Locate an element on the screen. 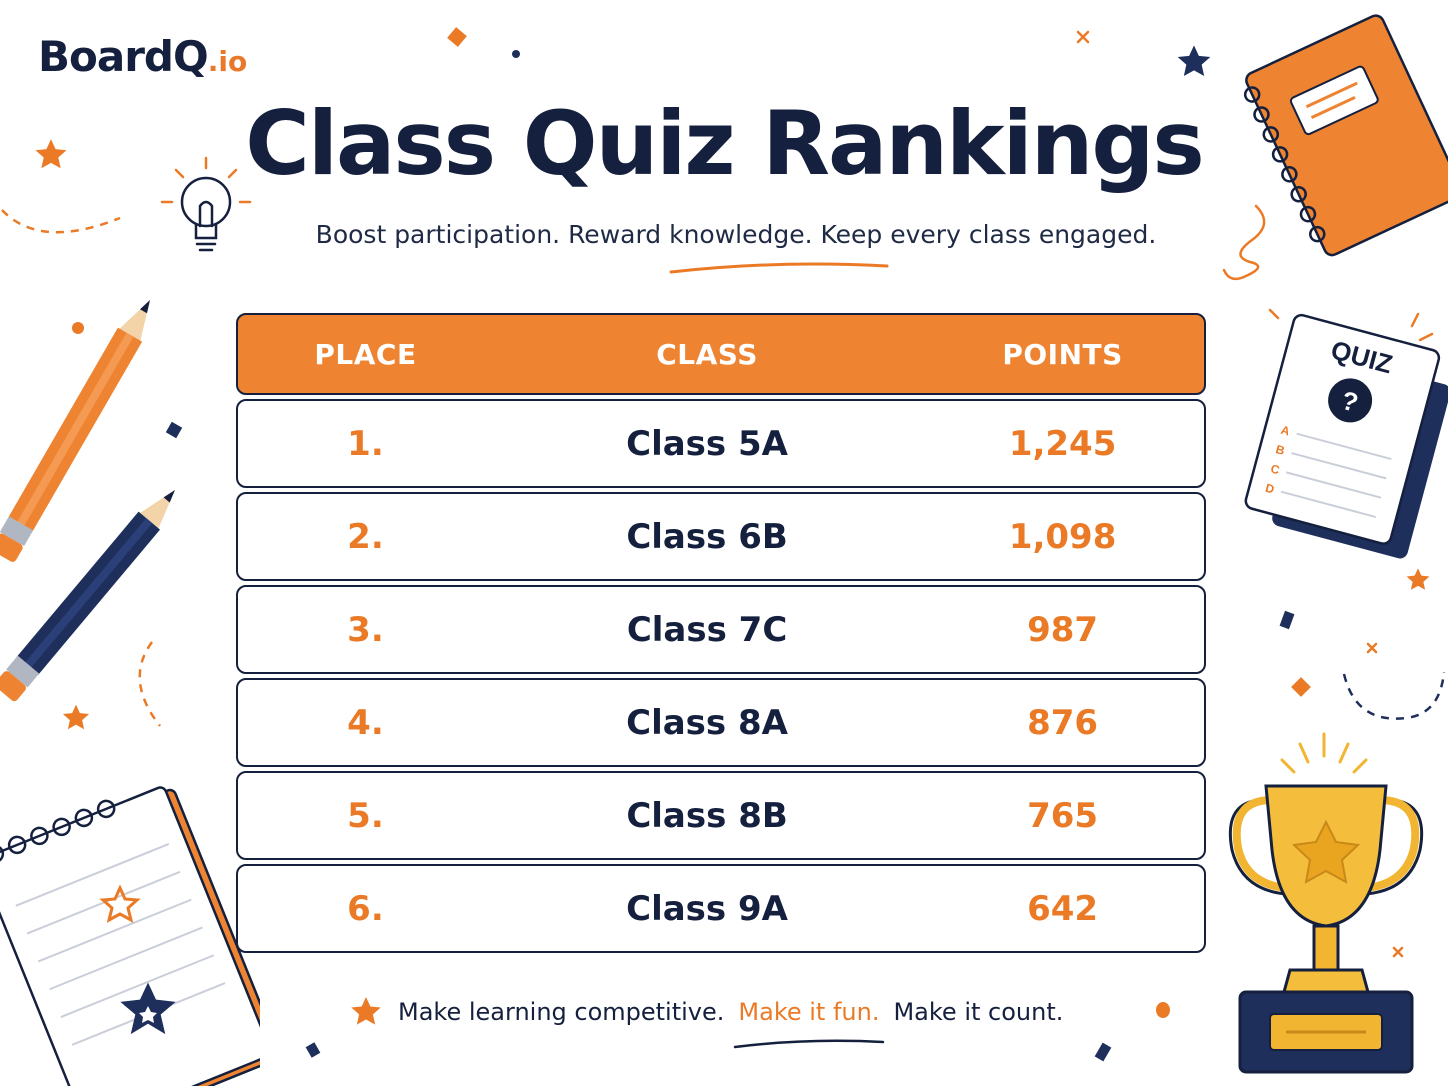  trophy-icon is located at coordinates (1326, 903).